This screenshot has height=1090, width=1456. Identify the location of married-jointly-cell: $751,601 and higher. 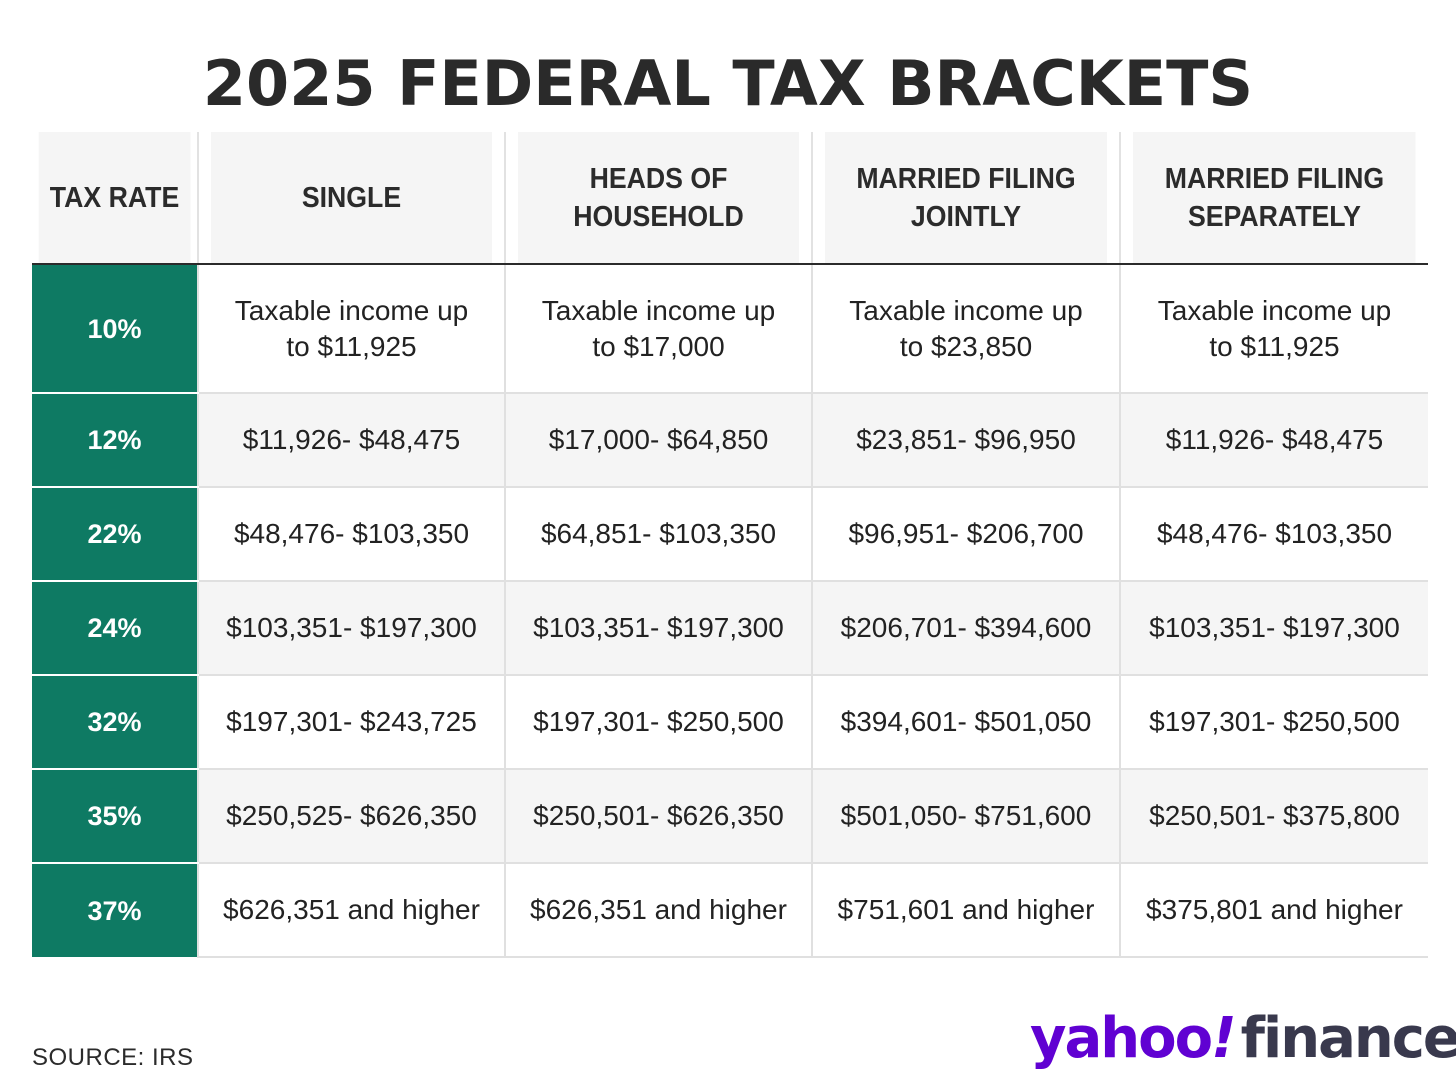
(965, 910).